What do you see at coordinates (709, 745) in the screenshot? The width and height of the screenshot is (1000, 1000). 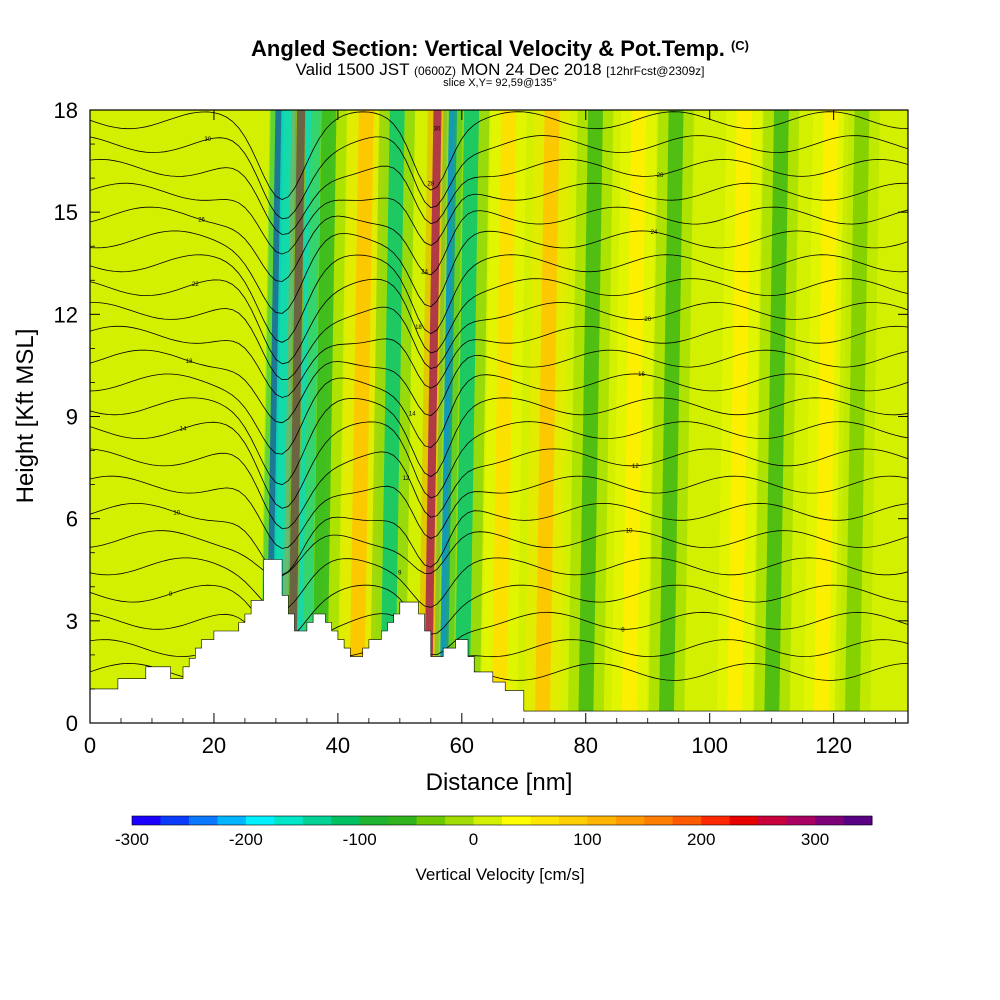 I see `x-tick-label: 100` at bounding box center [709, 745].